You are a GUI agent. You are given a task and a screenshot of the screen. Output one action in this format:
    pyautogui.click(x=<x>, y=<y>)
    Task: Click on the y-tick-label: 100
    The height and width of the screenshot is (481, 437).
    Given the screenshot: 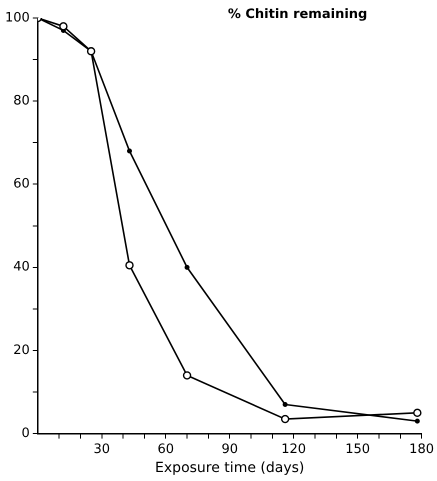 What is the action you would take?
    pyautogui.click(x=17, y=18)
    